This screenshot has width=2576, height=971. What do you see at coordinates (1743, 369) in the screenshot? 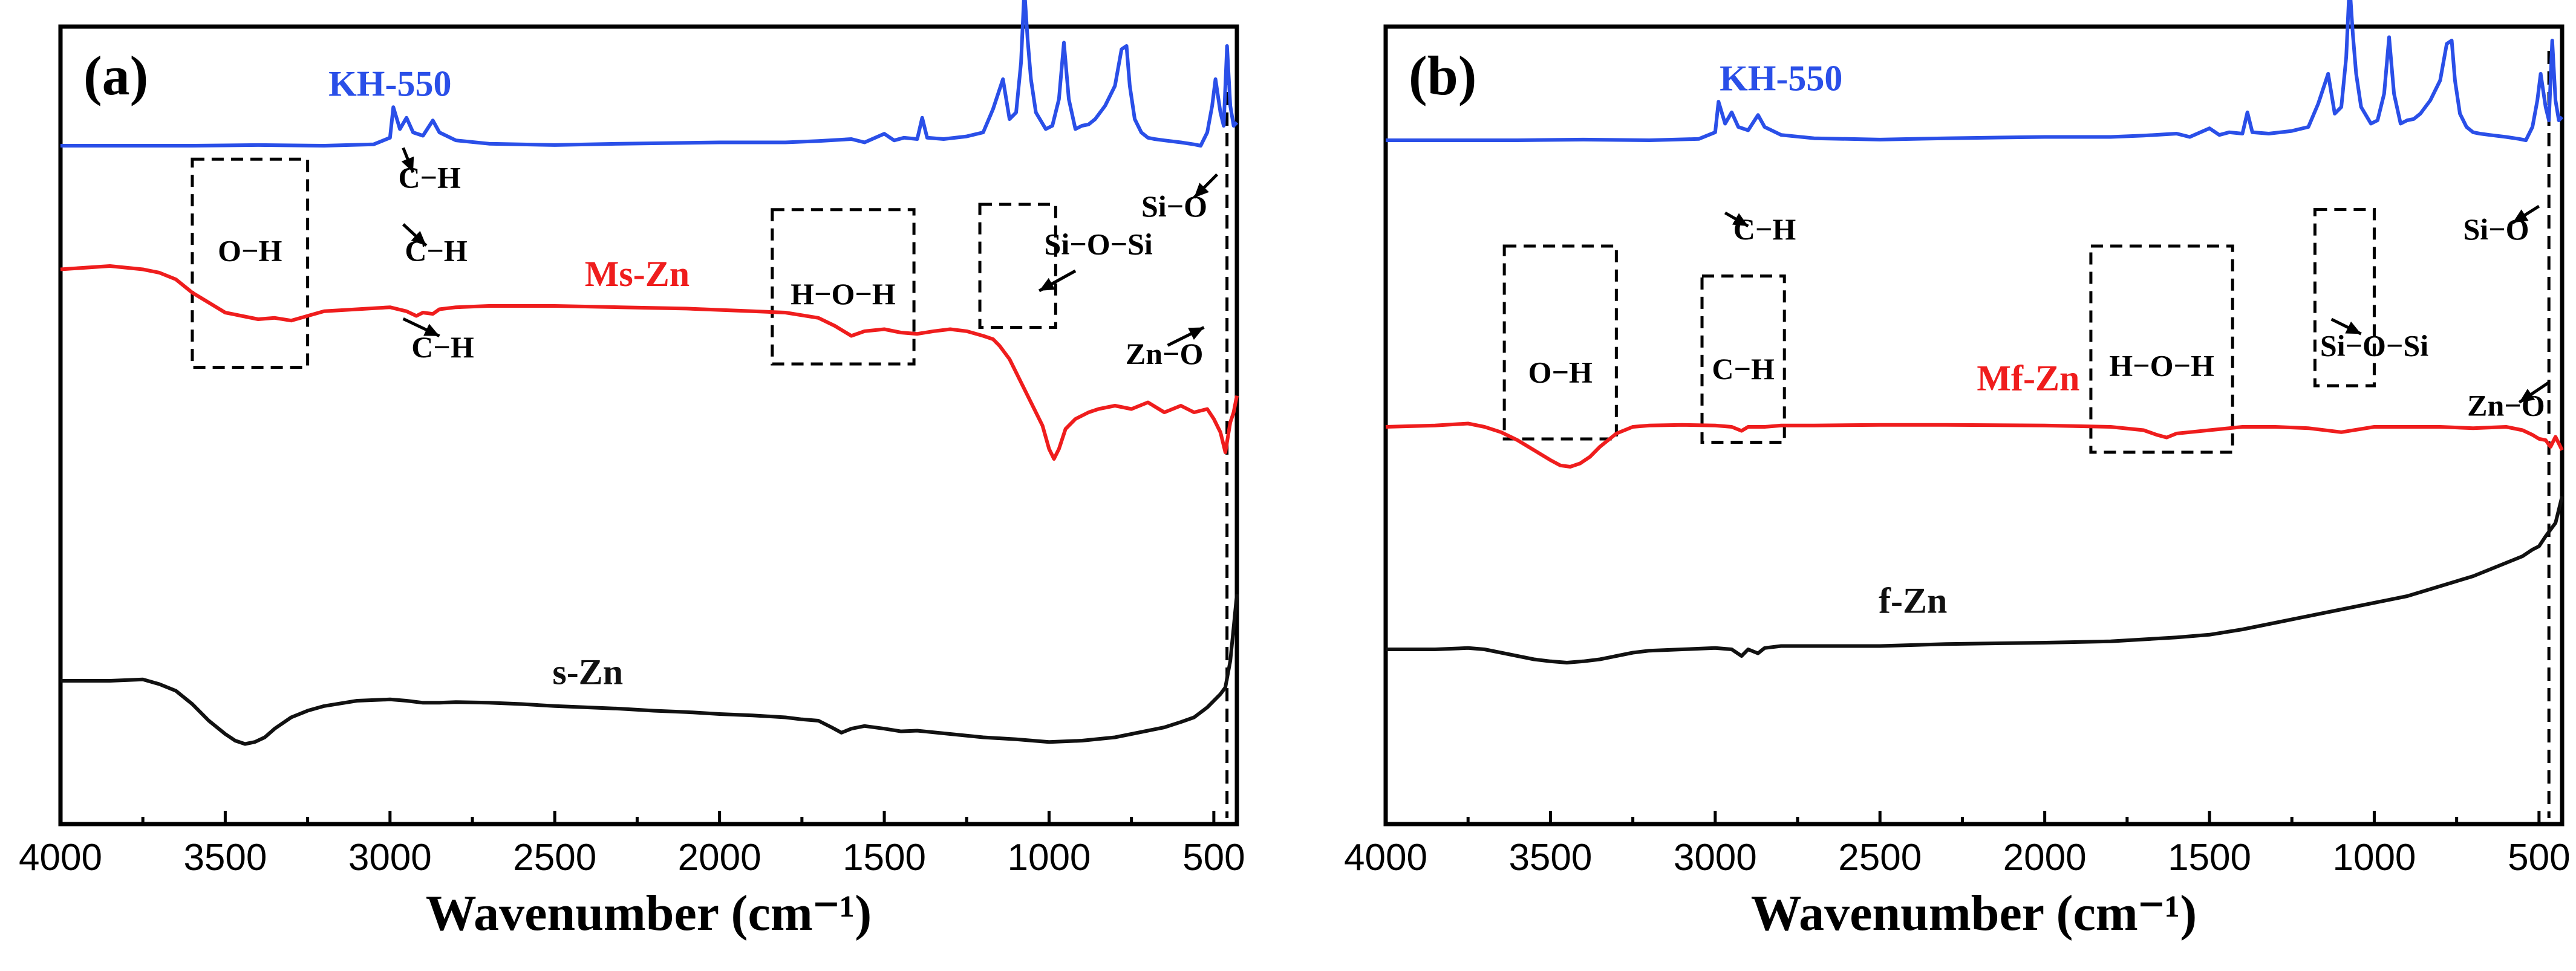
I see `band-label: C−H` at bounding box center [1743, 369].